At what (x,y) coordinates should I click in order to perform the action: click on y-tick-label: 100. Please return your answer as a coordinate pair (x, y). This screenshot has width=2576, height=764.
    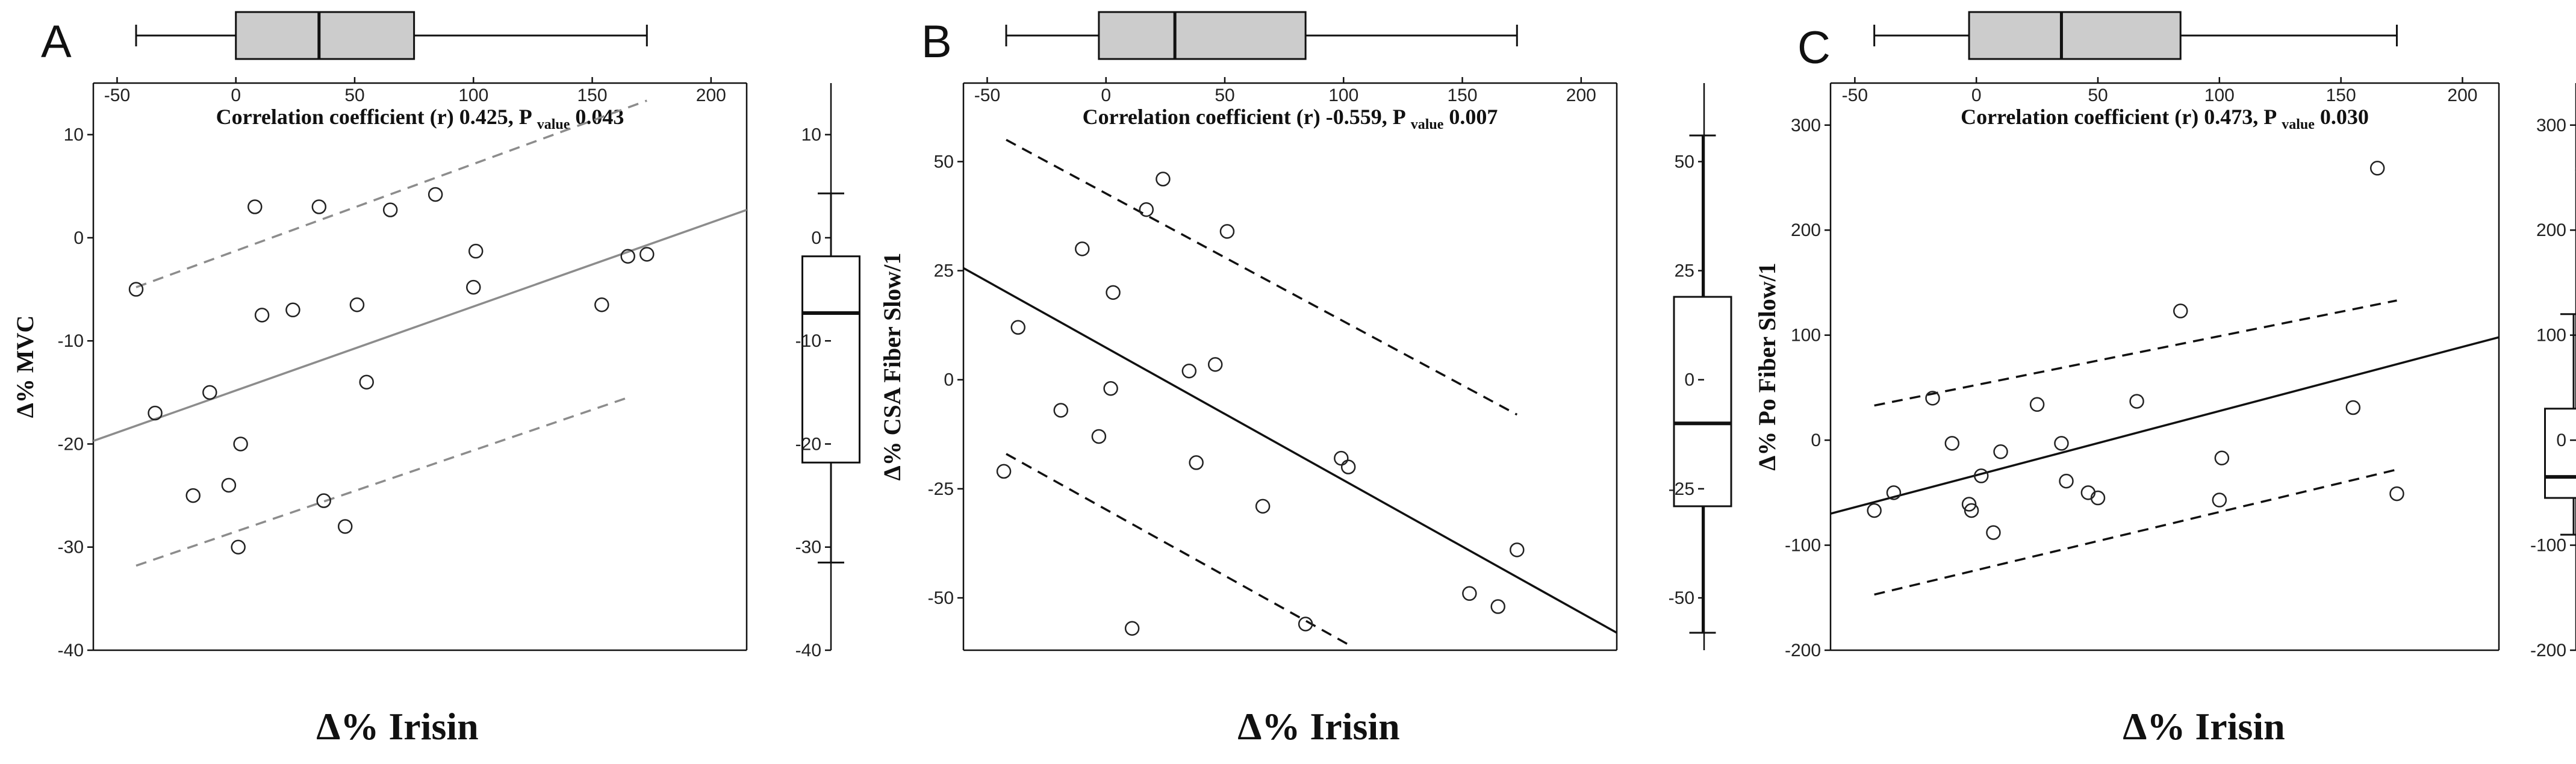
    Looking at the image, I should click on (1806, 336).